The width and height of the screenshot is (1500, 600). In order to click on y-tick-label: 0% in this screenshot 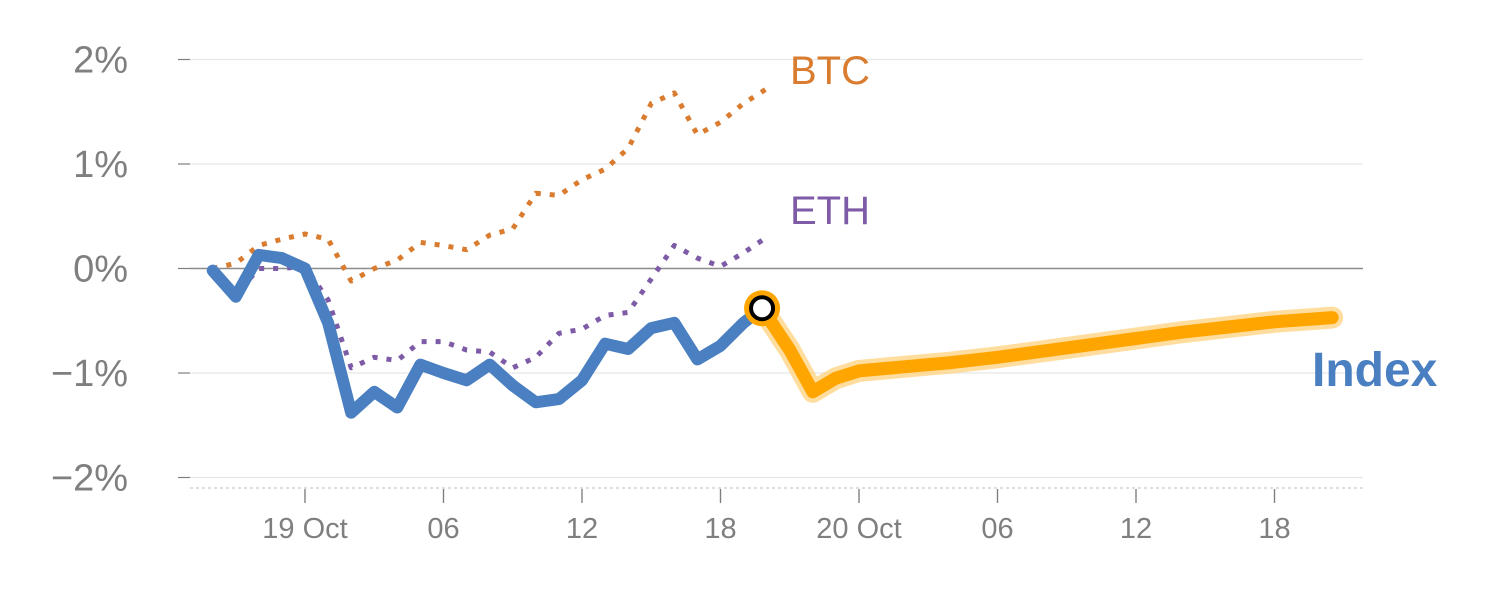, I will do `click(100, 270)`.